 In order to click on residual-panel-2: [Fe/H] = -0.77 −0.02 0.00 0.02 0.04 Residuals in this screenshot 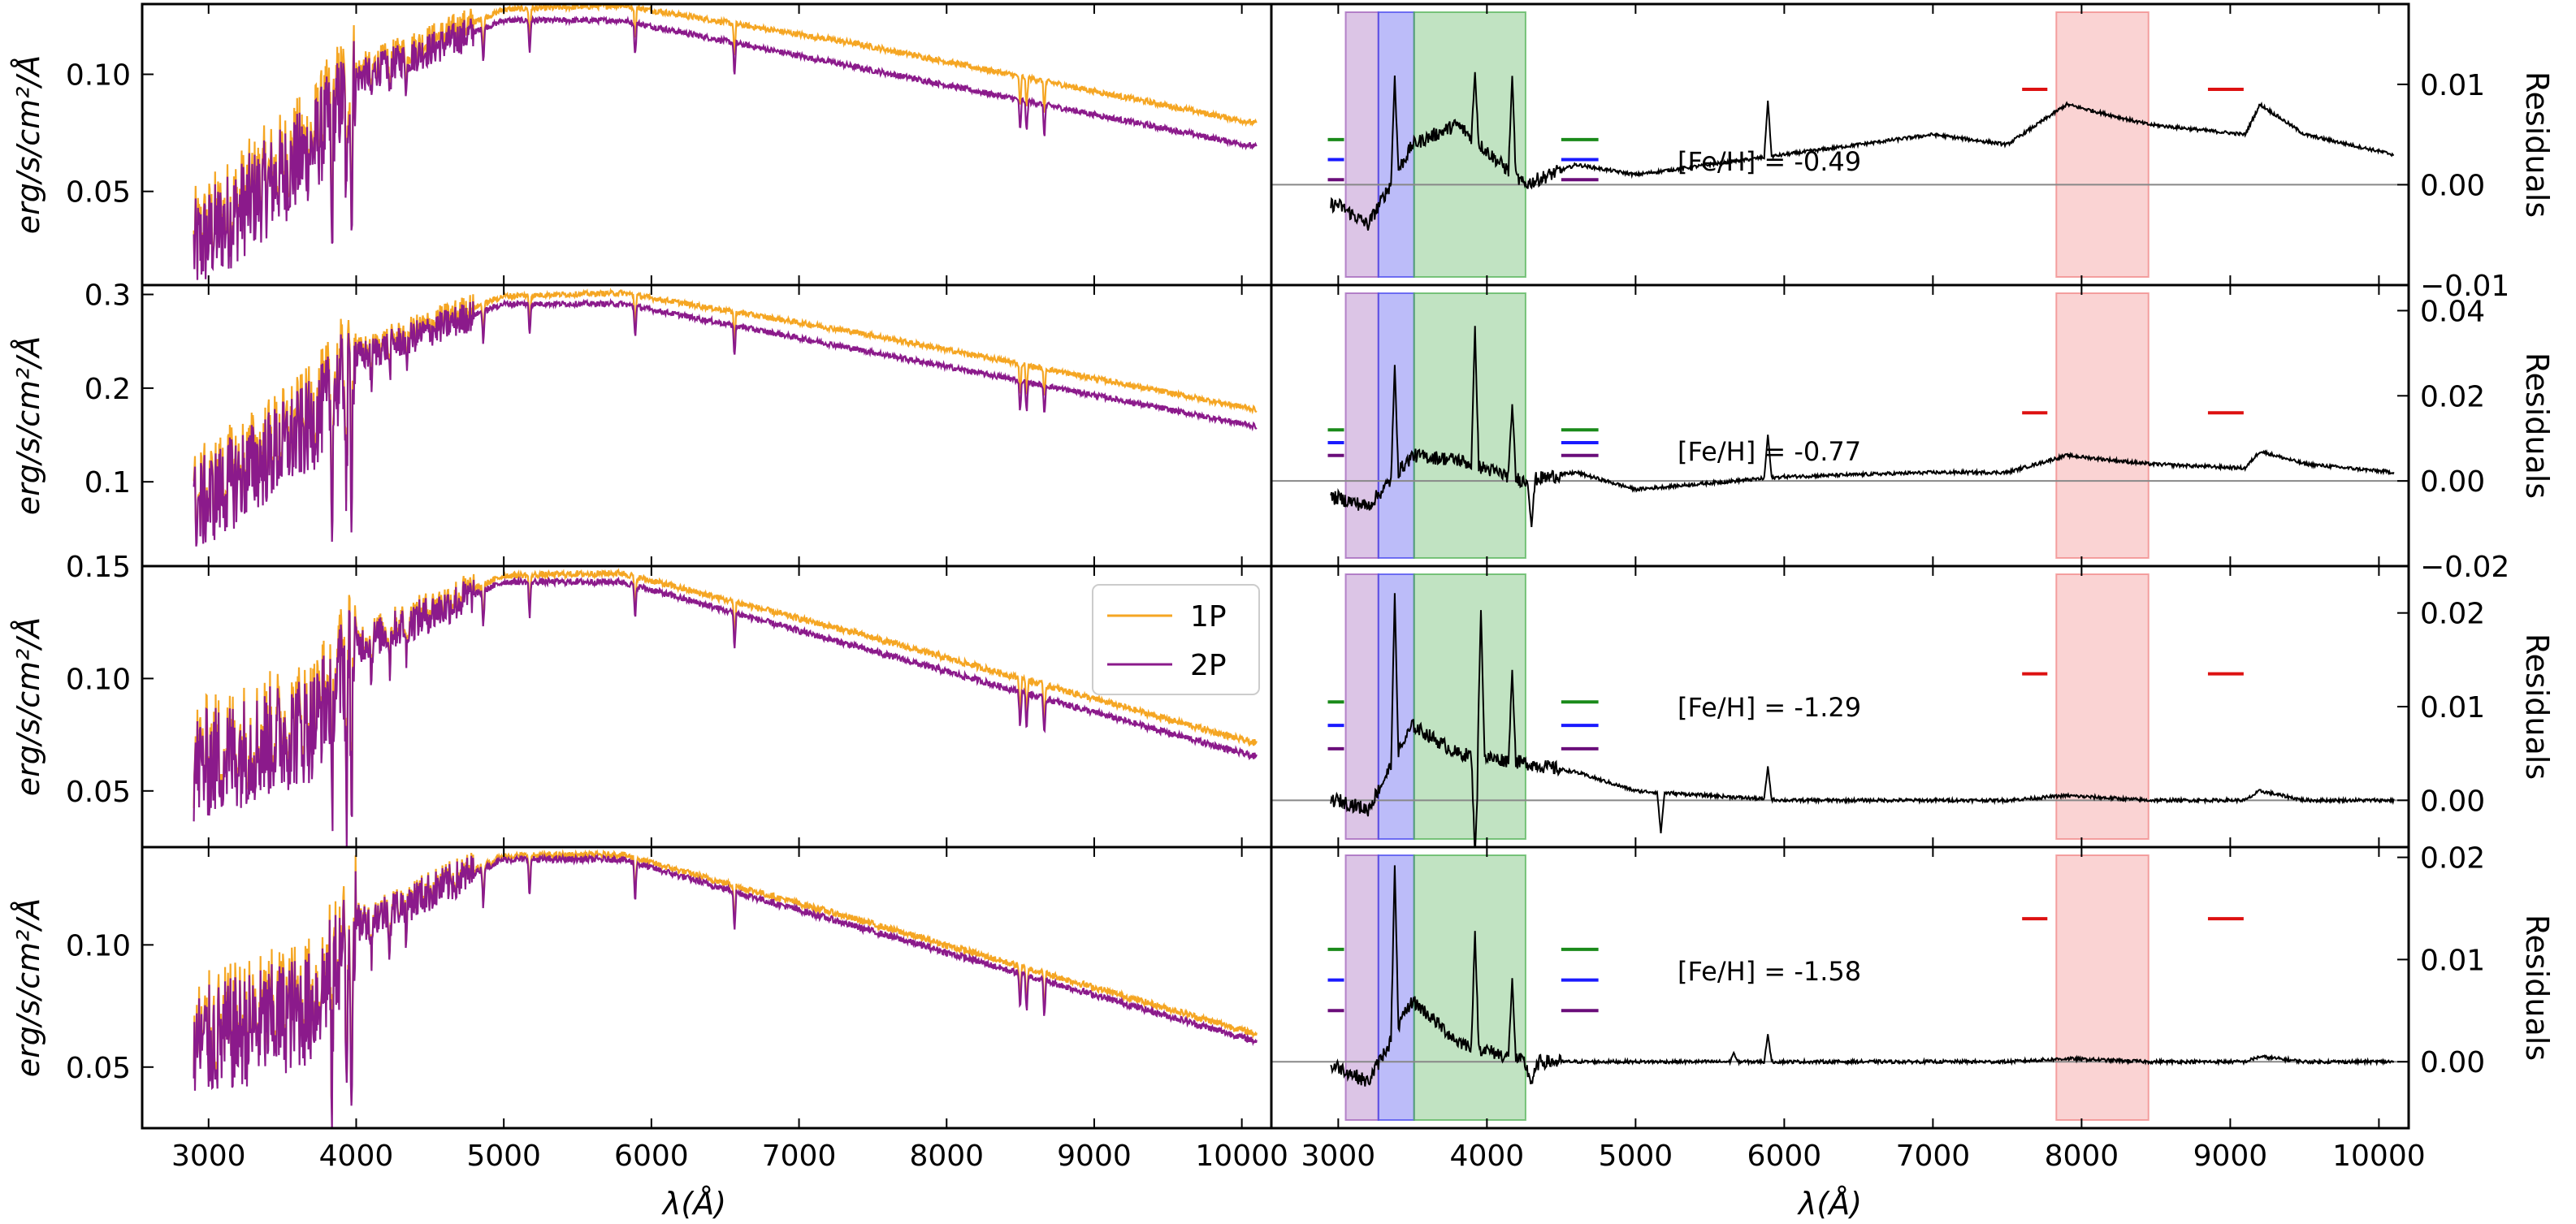, I will do `click(1912, 434)`.